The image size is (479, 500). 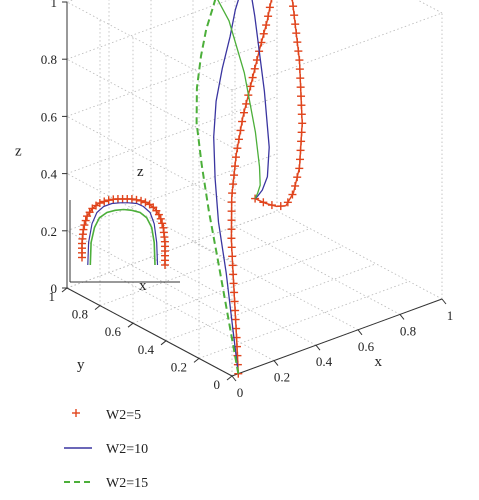 I want to click on z-axis-label: z, so click(x=18, y=152).